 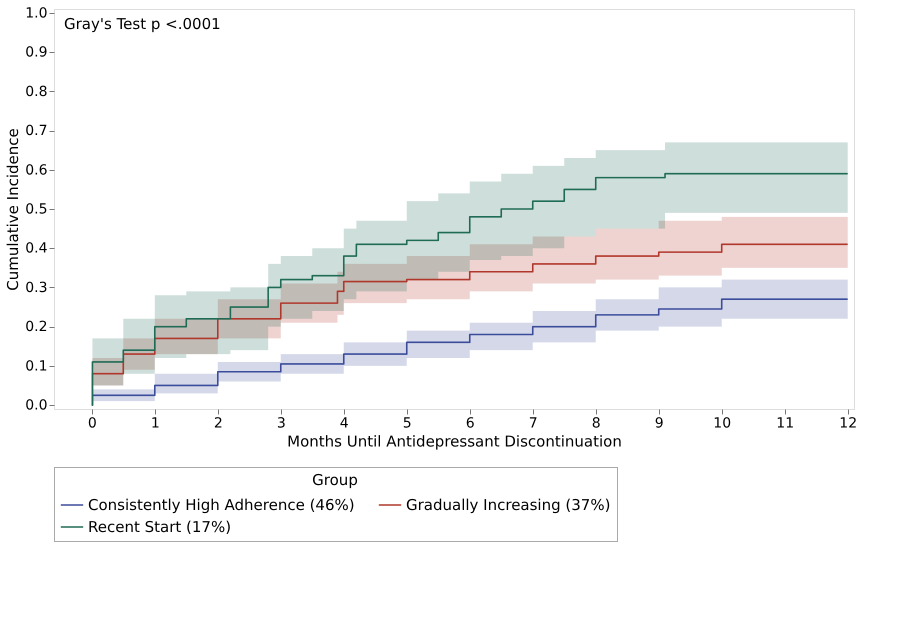 What do you see at coordinates (344, 424) in the screenshot?
I see `x-tick-label: 4` at bounding box center [344, 424].